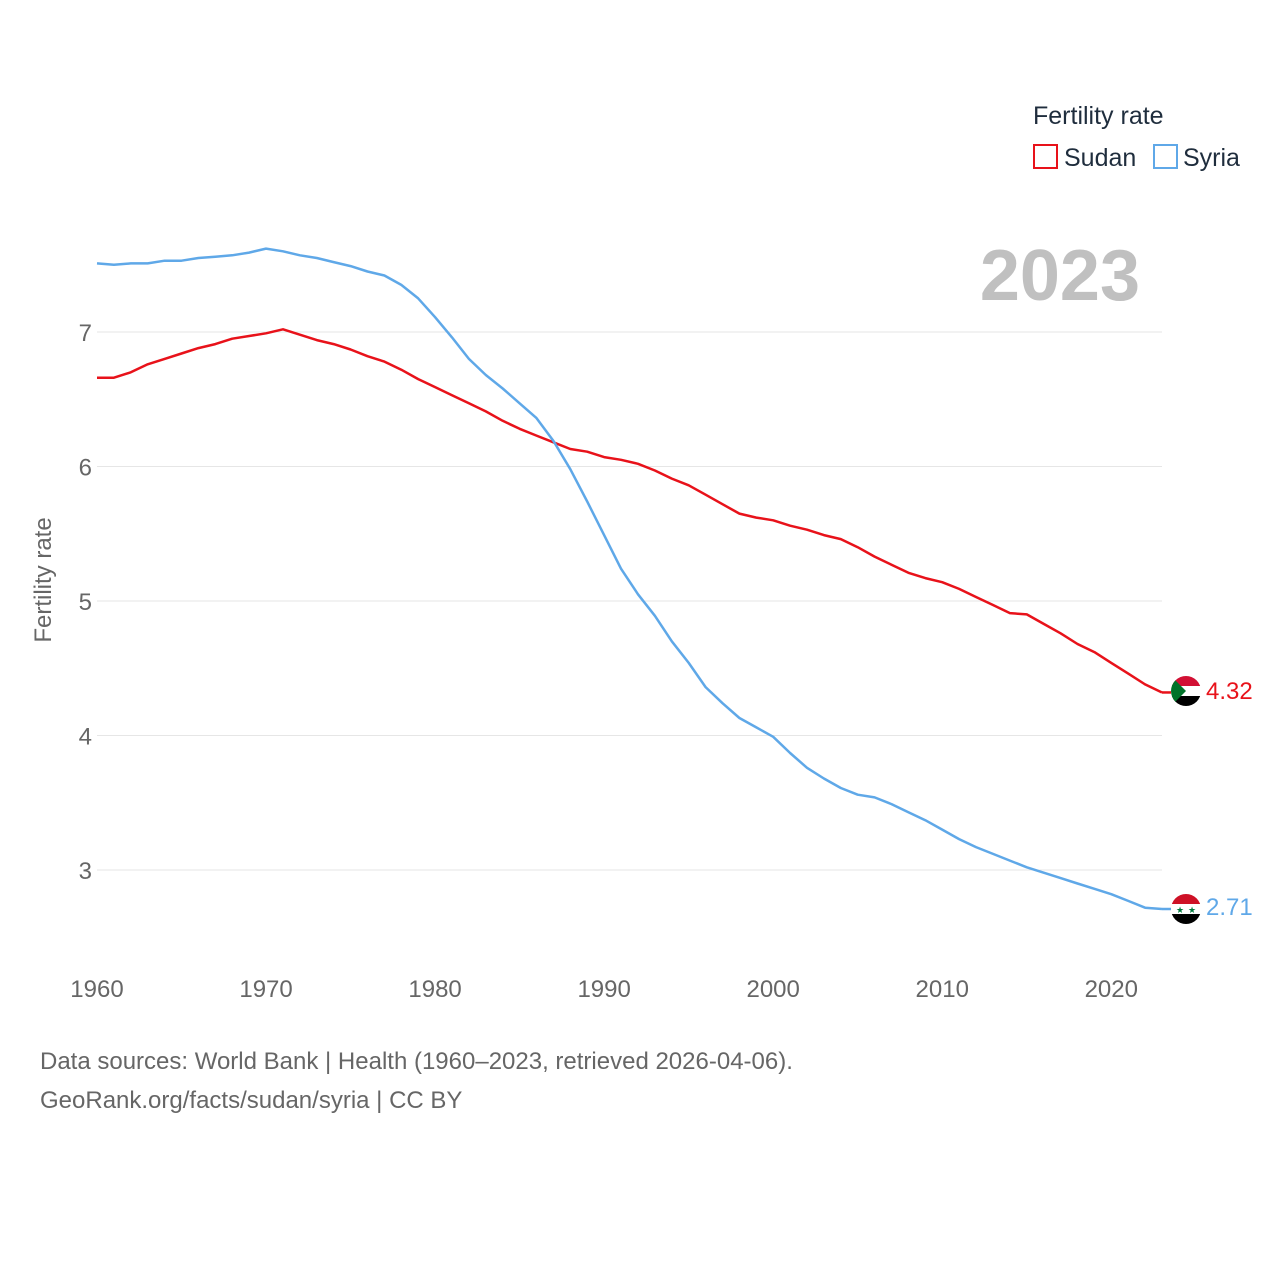 The width and height of the screenshot is (1280, 1280). What do you see at coordinates (1045, 156) in the screenshot?
I see `legend-swatch-sudan` at bounding box center [1045, 156].